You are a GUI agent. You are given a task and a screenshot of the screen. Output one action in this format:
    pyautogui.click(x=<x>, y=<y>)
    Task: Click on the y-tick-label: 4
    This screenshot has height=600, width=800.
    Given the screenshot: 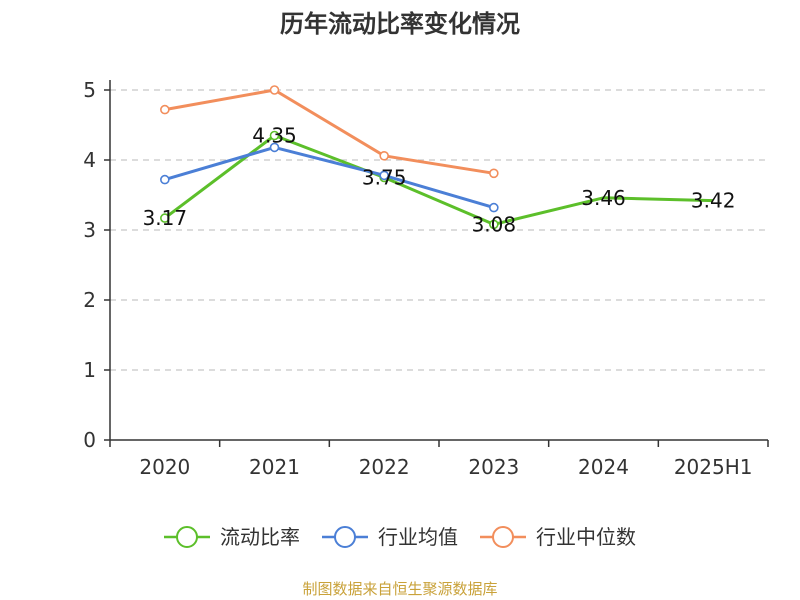 What is the action you would take?
    pyautogui.click(x=89, y=160)
    